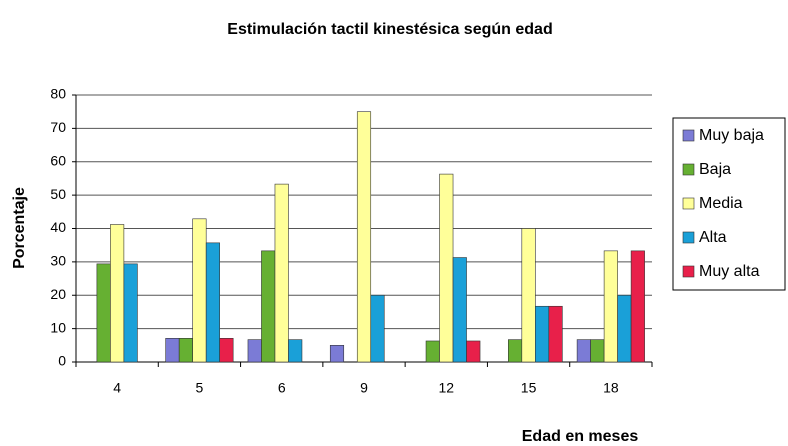 The height and width of the screenshot is (446, 788). What do you see at coordinates (611, 388) in the screenshot?
I see `x-tick-label: 18` at bounding box center [611, 388].